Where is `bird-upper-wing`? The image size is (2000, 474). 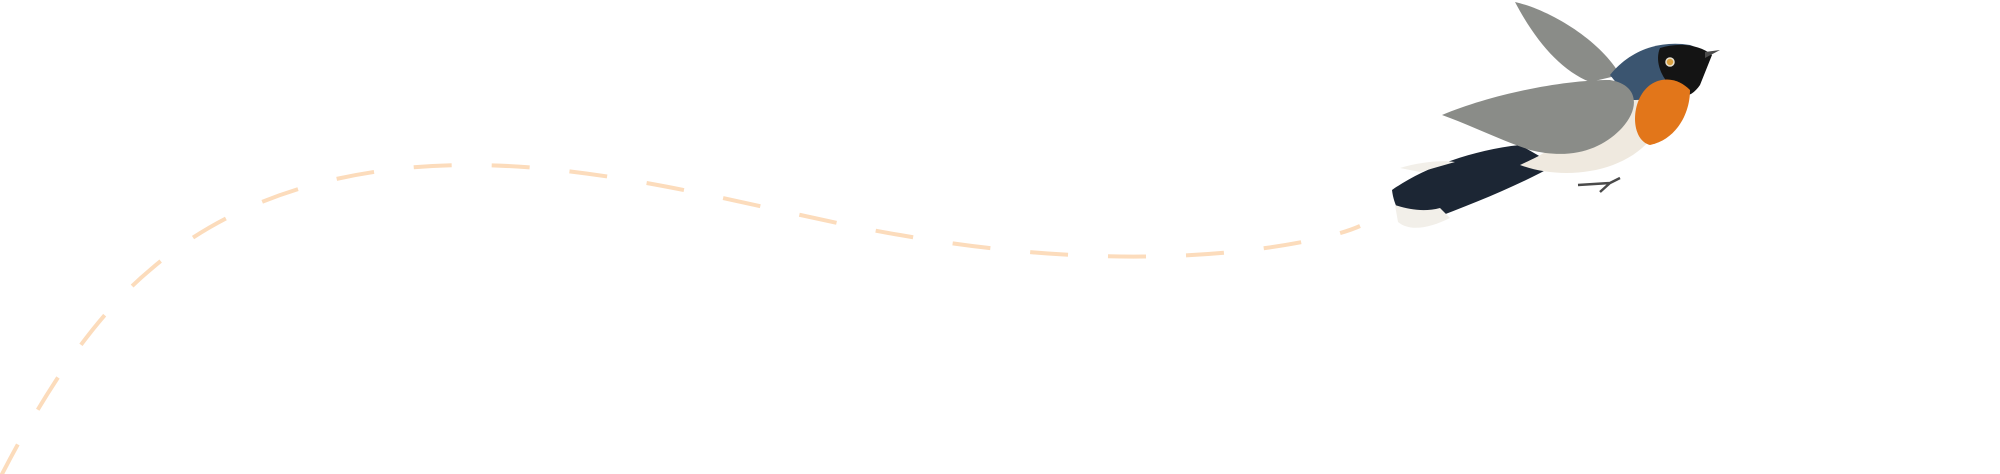
bird-upper-wing is located at coordinates (1567, 42).